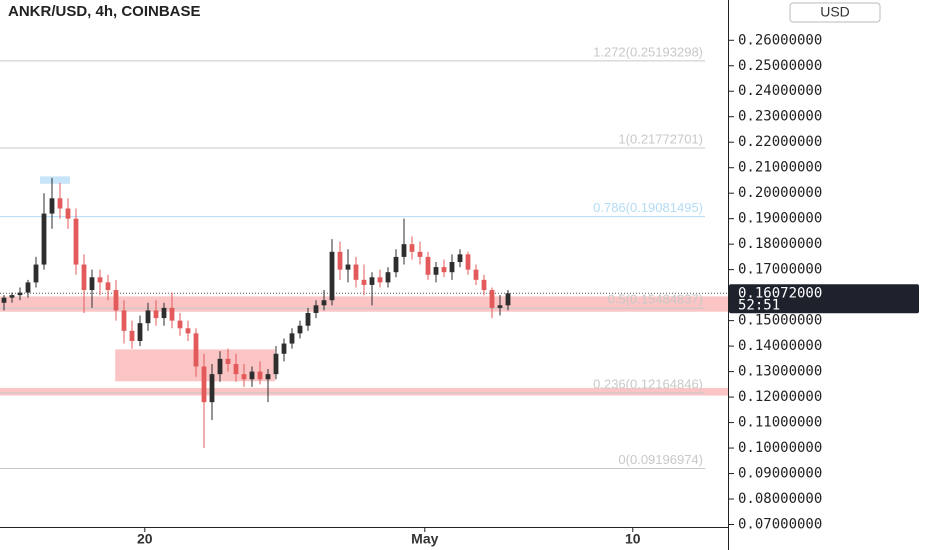  I want to click on y-tick-label: 0.19000000, so click(780, 219).